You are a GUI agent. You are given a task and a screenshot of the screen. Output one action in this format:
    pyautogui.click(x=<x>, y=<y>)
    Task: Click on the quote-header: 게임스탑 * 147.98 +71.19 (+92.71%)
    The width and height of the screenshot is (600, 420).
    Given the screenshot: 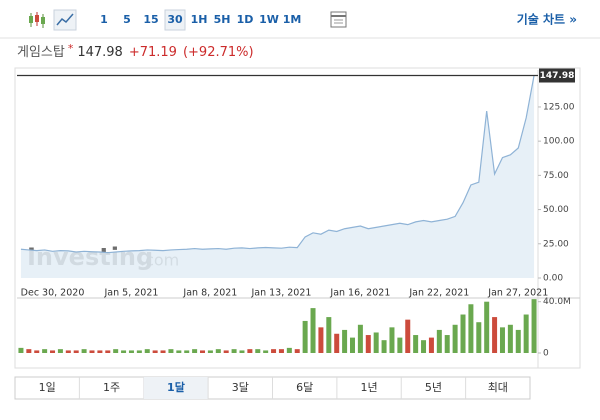 What is the action you would take?
    pyautogui.click(x=135, y=51)
    